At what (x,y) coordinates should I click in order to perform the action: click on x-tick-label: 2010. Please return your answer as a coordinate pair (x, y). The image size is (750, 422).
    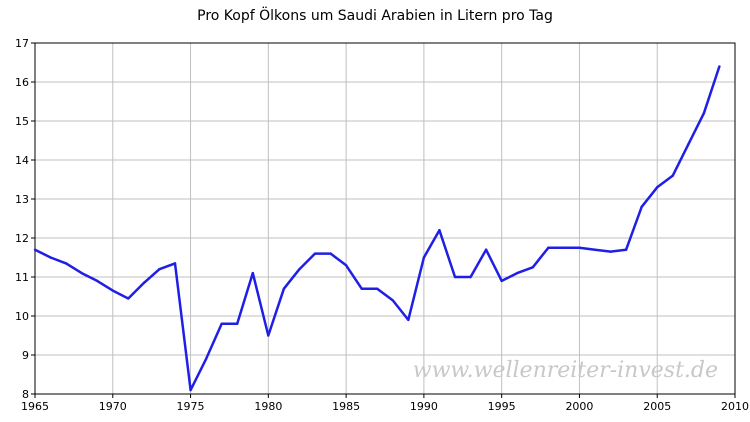
    Looking at the image, I should click on (735, 406).